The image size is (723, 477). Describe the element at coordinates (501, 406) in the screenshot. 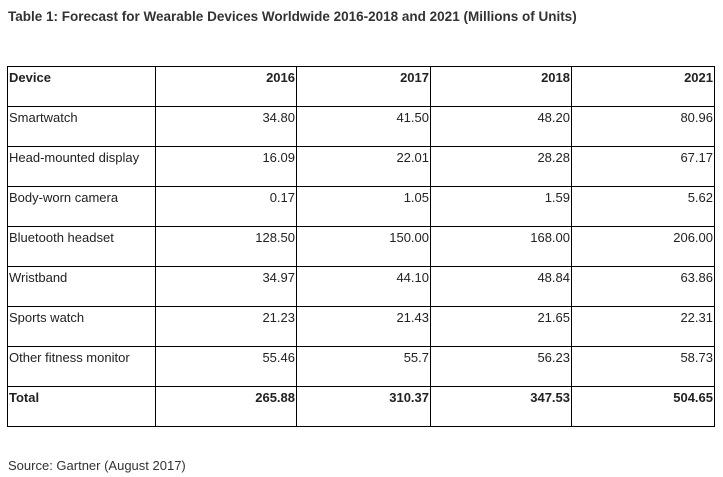

I see `total-cell: 347.53` at that location.